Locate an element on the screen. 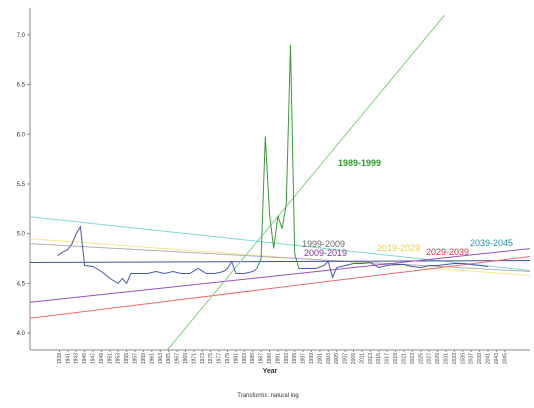  x-tick-label: 1999 is located at coordinates (312, 358).